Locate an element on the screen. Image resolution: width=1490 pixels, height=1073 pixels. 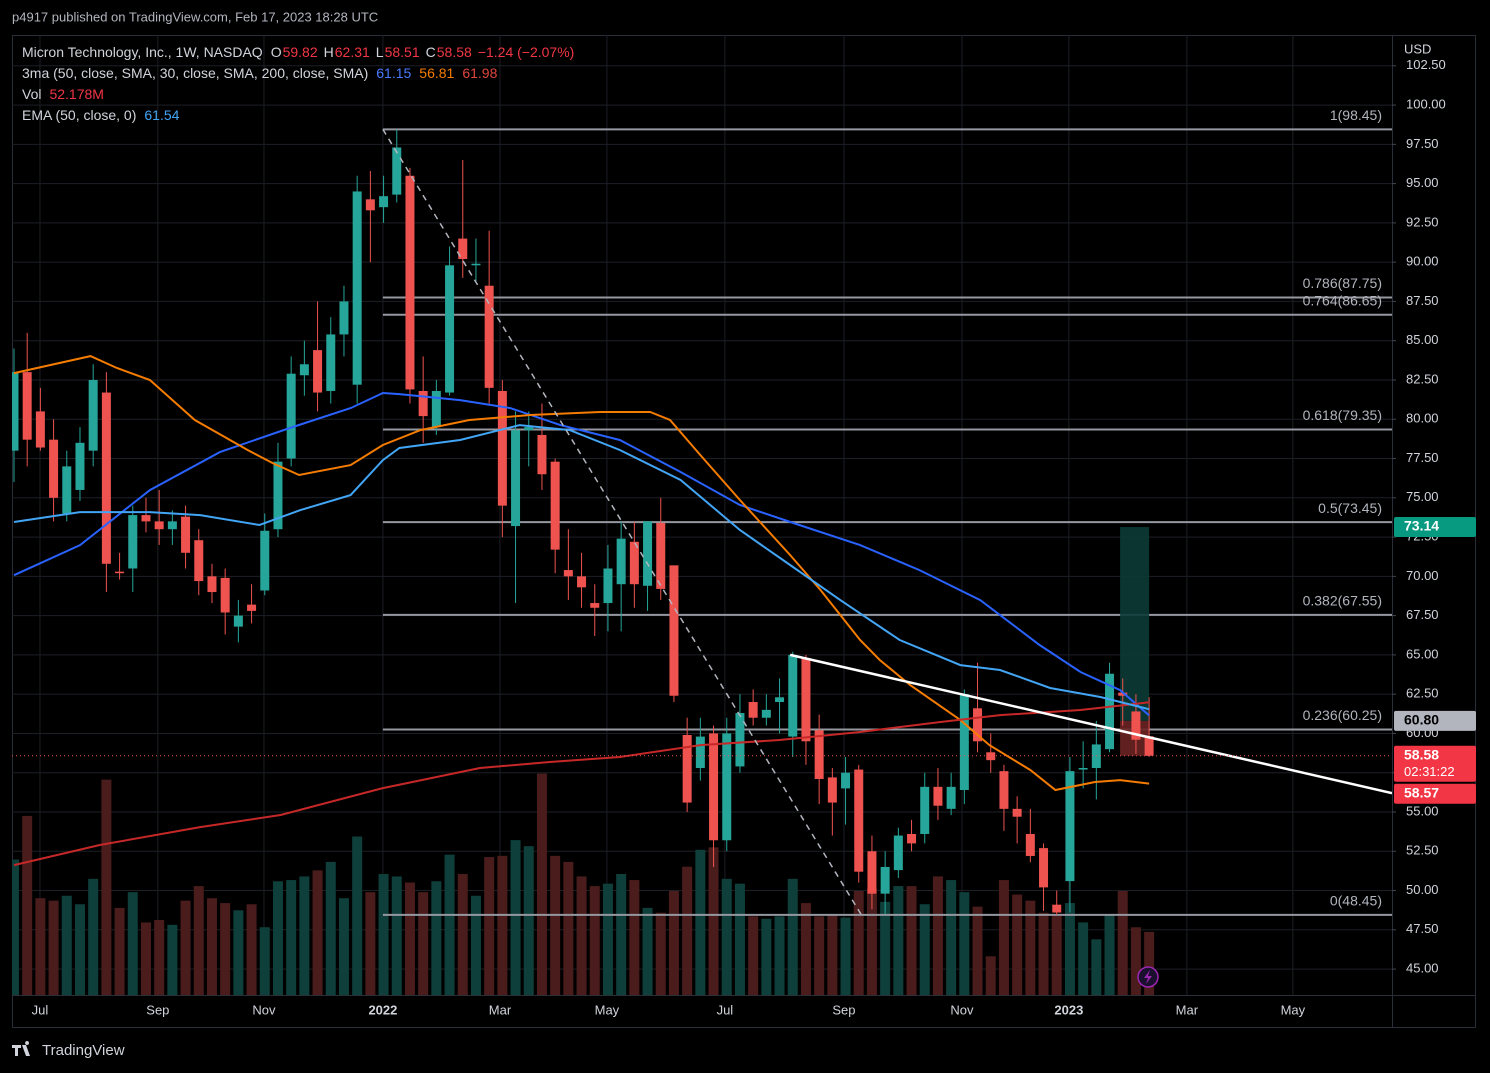
price-label: 73.14 is located at coordinates (1421, 526).